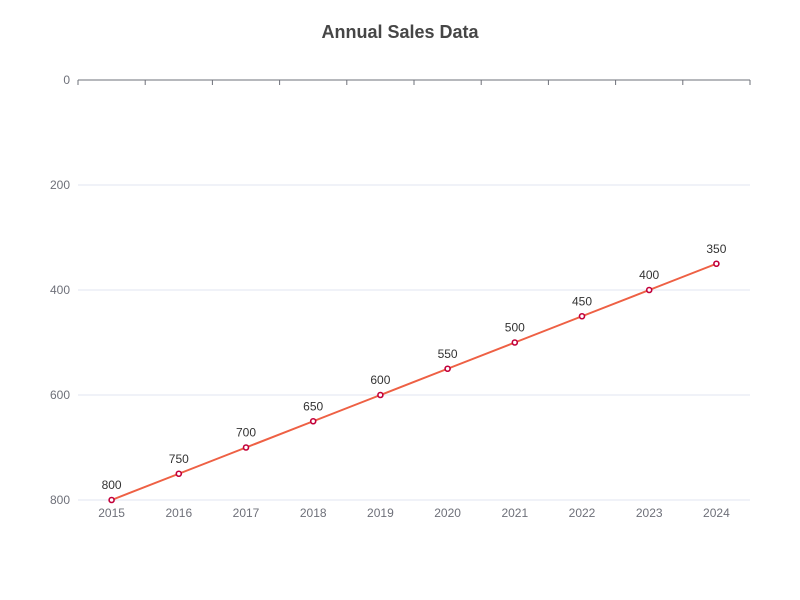 The width and height of the screenshot is (800, 600). I want to click on data-label: 500, so click(515, 328).